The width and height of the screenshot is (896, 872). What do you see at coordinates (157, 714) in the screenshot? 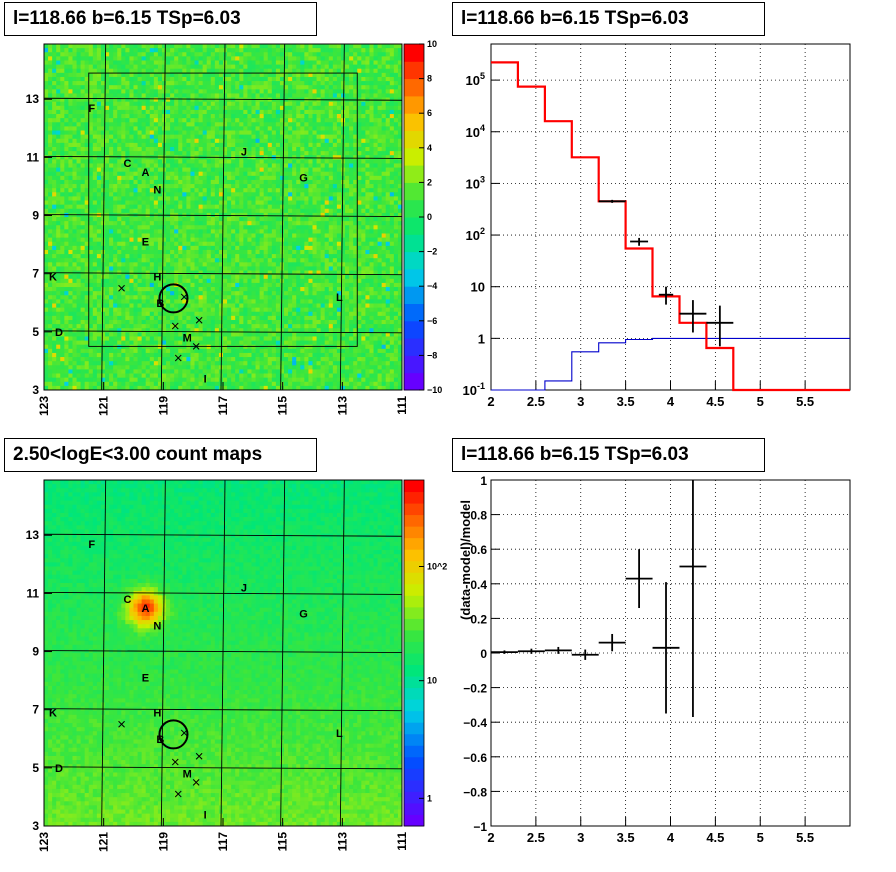
I see `count-source-label-h: H` at bounding box center [157, 714].